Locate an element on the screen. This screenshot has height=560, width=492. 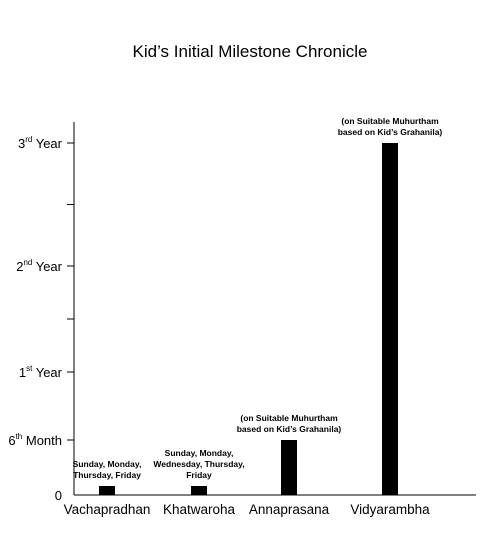
category-label: Annaprasana is located at coordinates (289, 509).